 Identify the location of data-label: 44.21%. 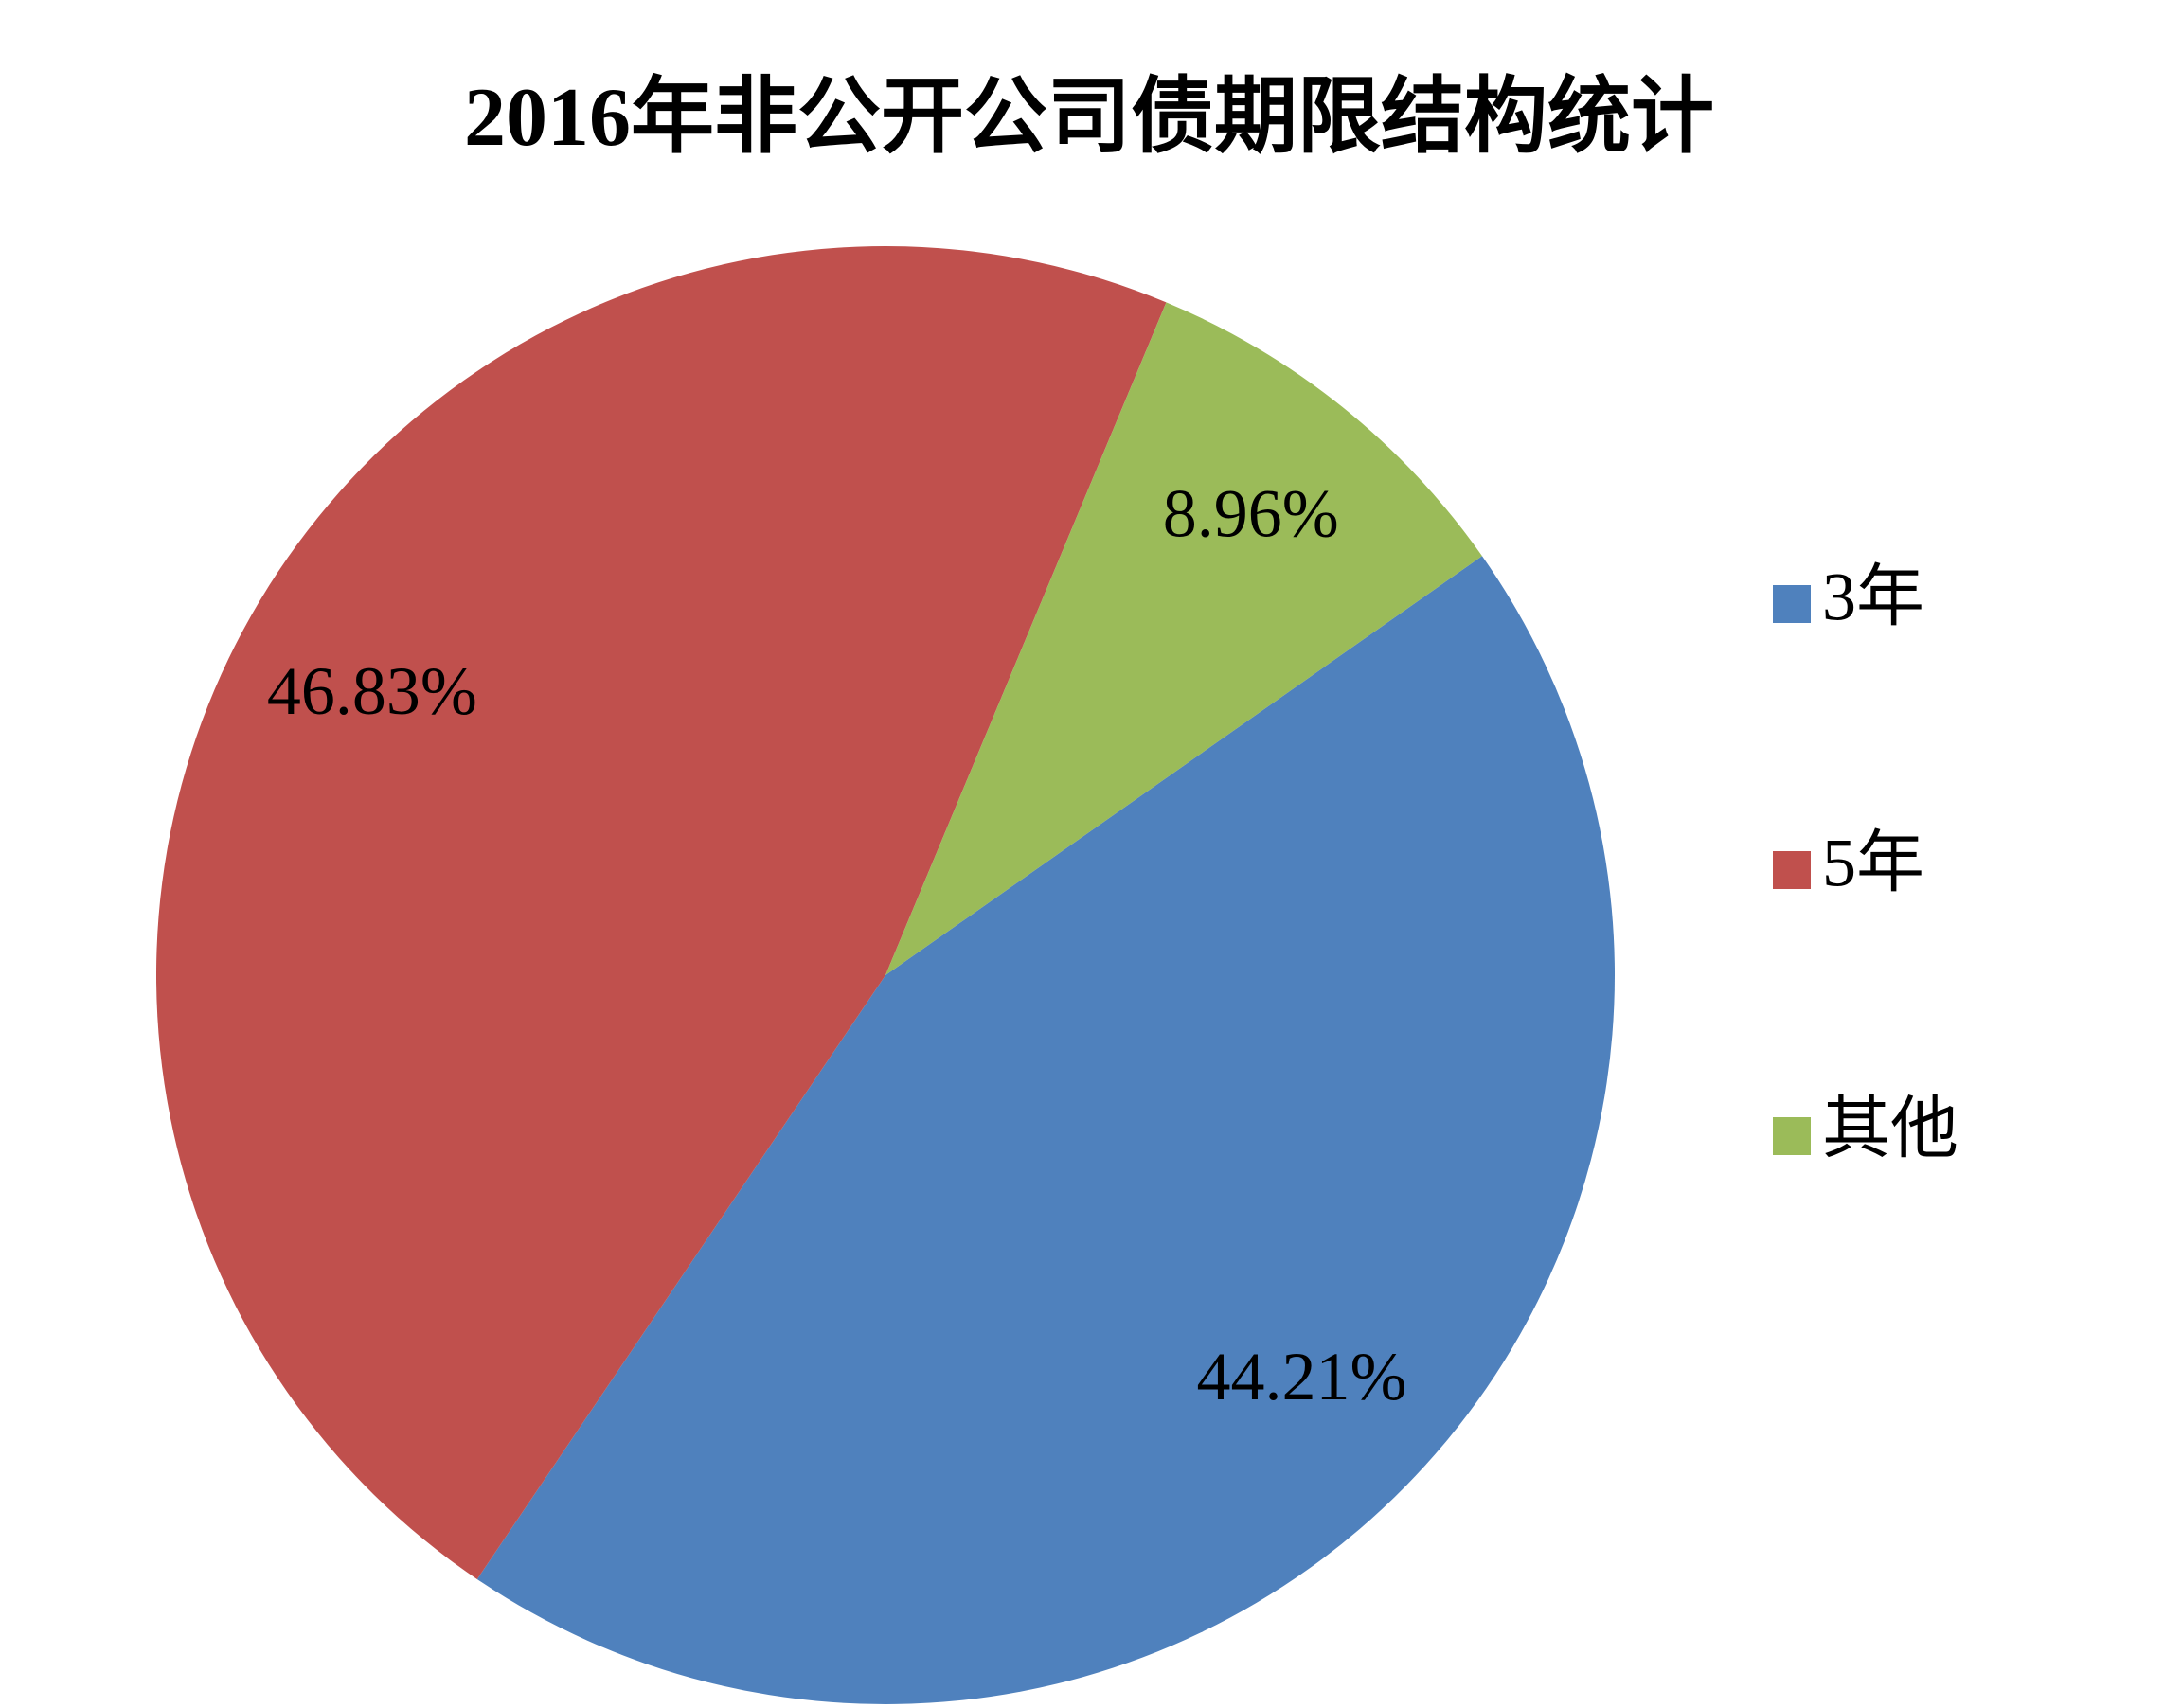
(1302, 1376).